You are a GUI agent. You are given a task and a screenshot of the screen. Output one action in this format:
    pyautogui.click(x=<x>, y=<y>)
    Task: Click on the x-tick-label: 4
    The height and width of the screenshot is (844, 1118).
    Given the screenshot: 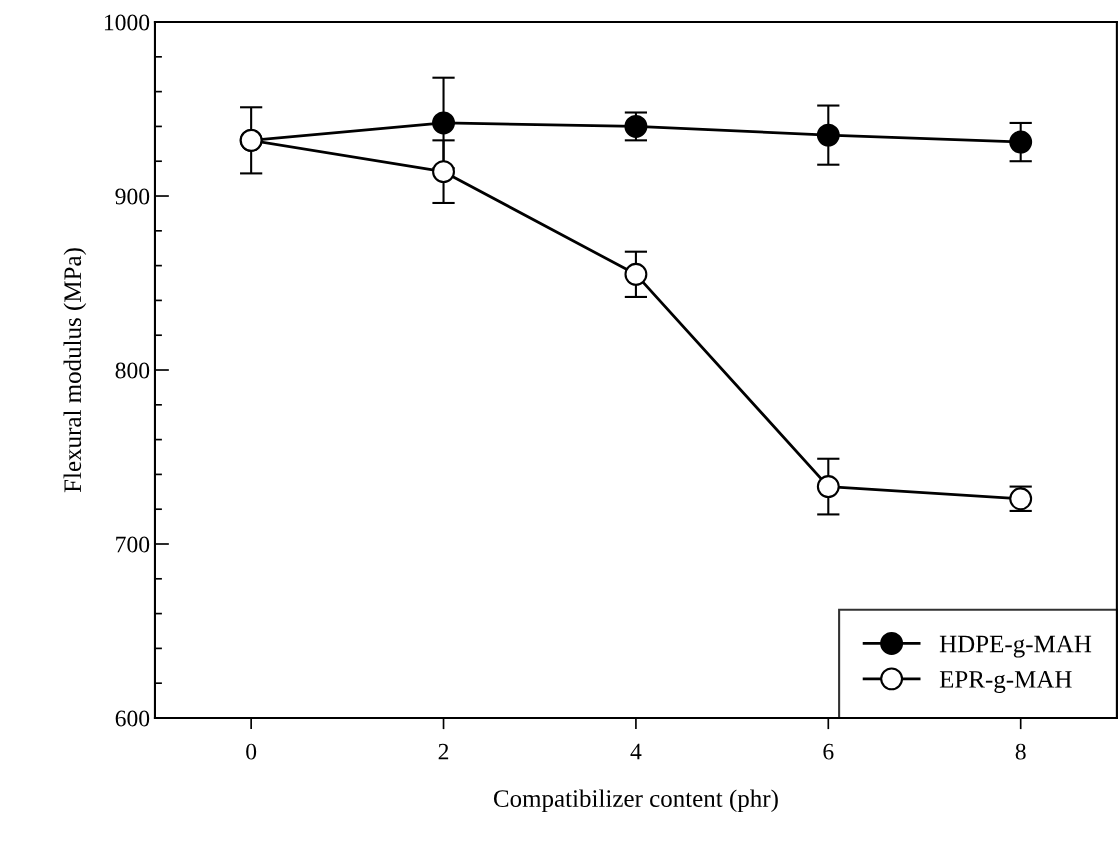 What is the action you would take?
    pyautogui.click(x=636, y=751)
    